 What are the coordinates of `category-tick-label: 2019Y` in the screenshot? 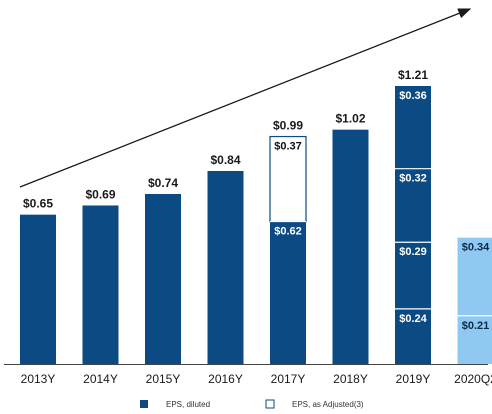 It's located at (413, 379).